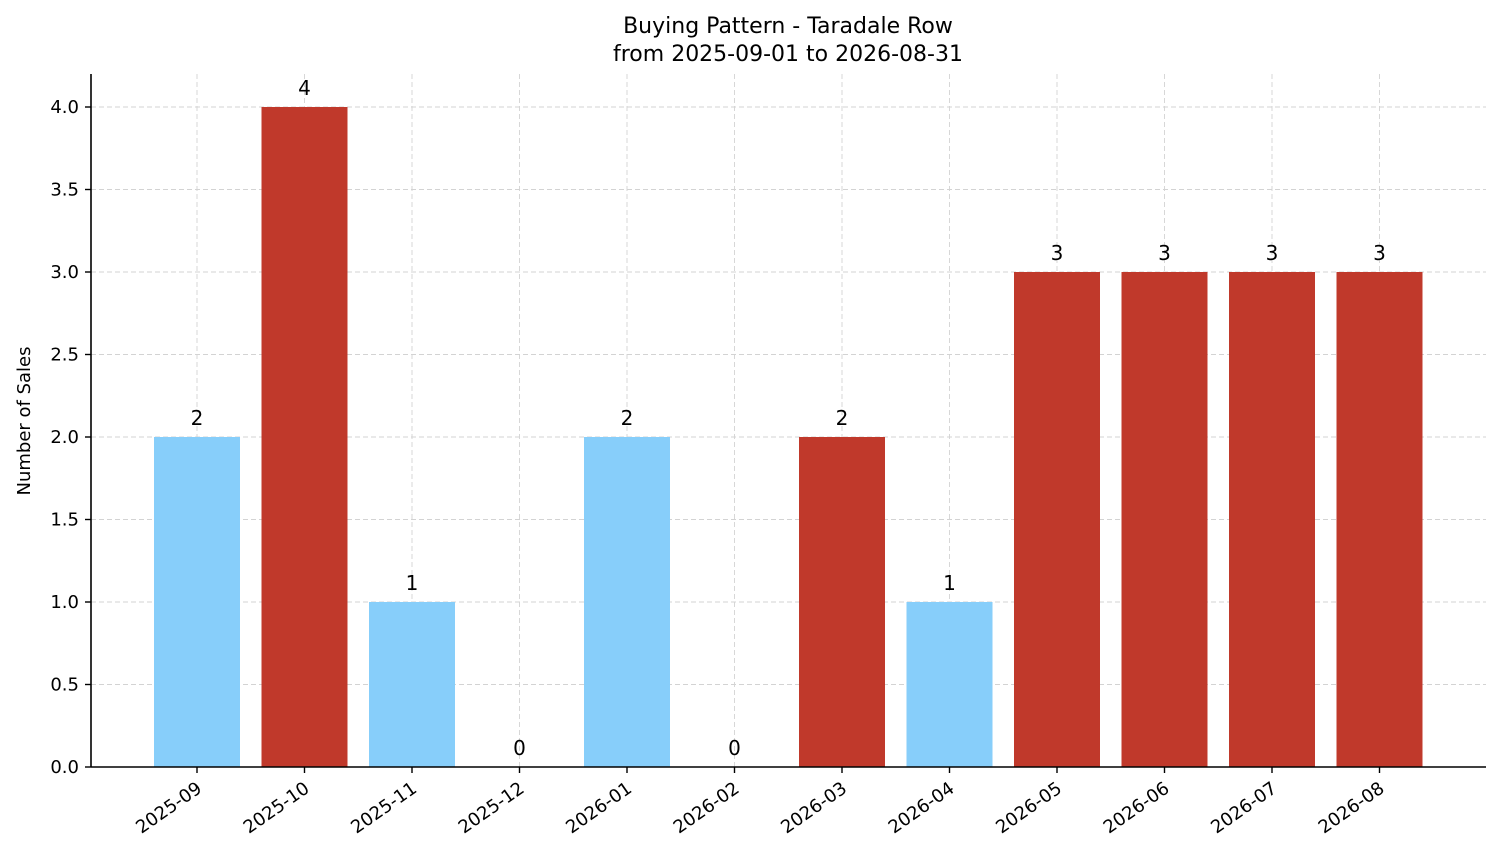 This screenshot has width=1501, height=863. What do you see at coordinates (169, 808) in the screenshot?
I see `x-tick-label: 2025-09` at bounding box center [169, 808].